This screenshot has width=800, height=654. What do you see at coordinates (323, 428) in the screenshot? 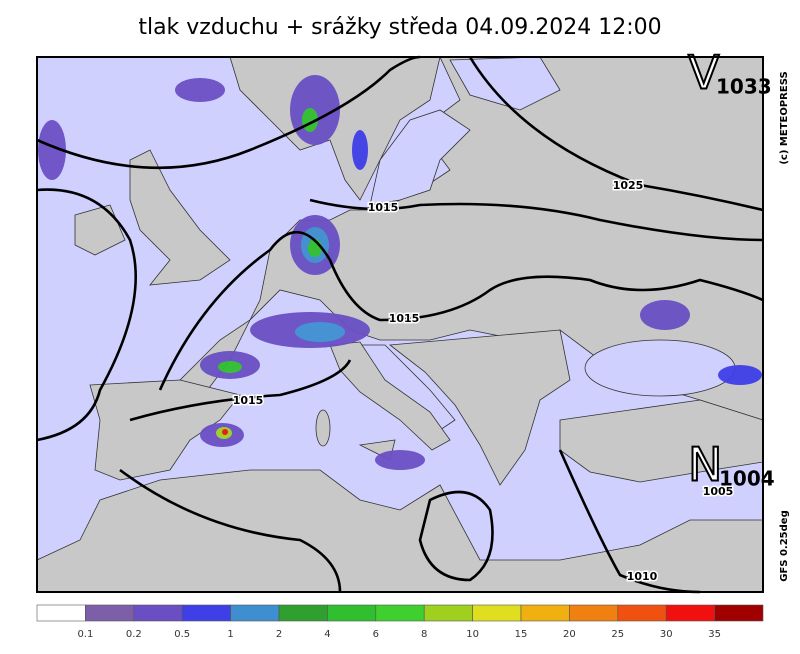
I see `sardinia` at bounding box center [323, 428].